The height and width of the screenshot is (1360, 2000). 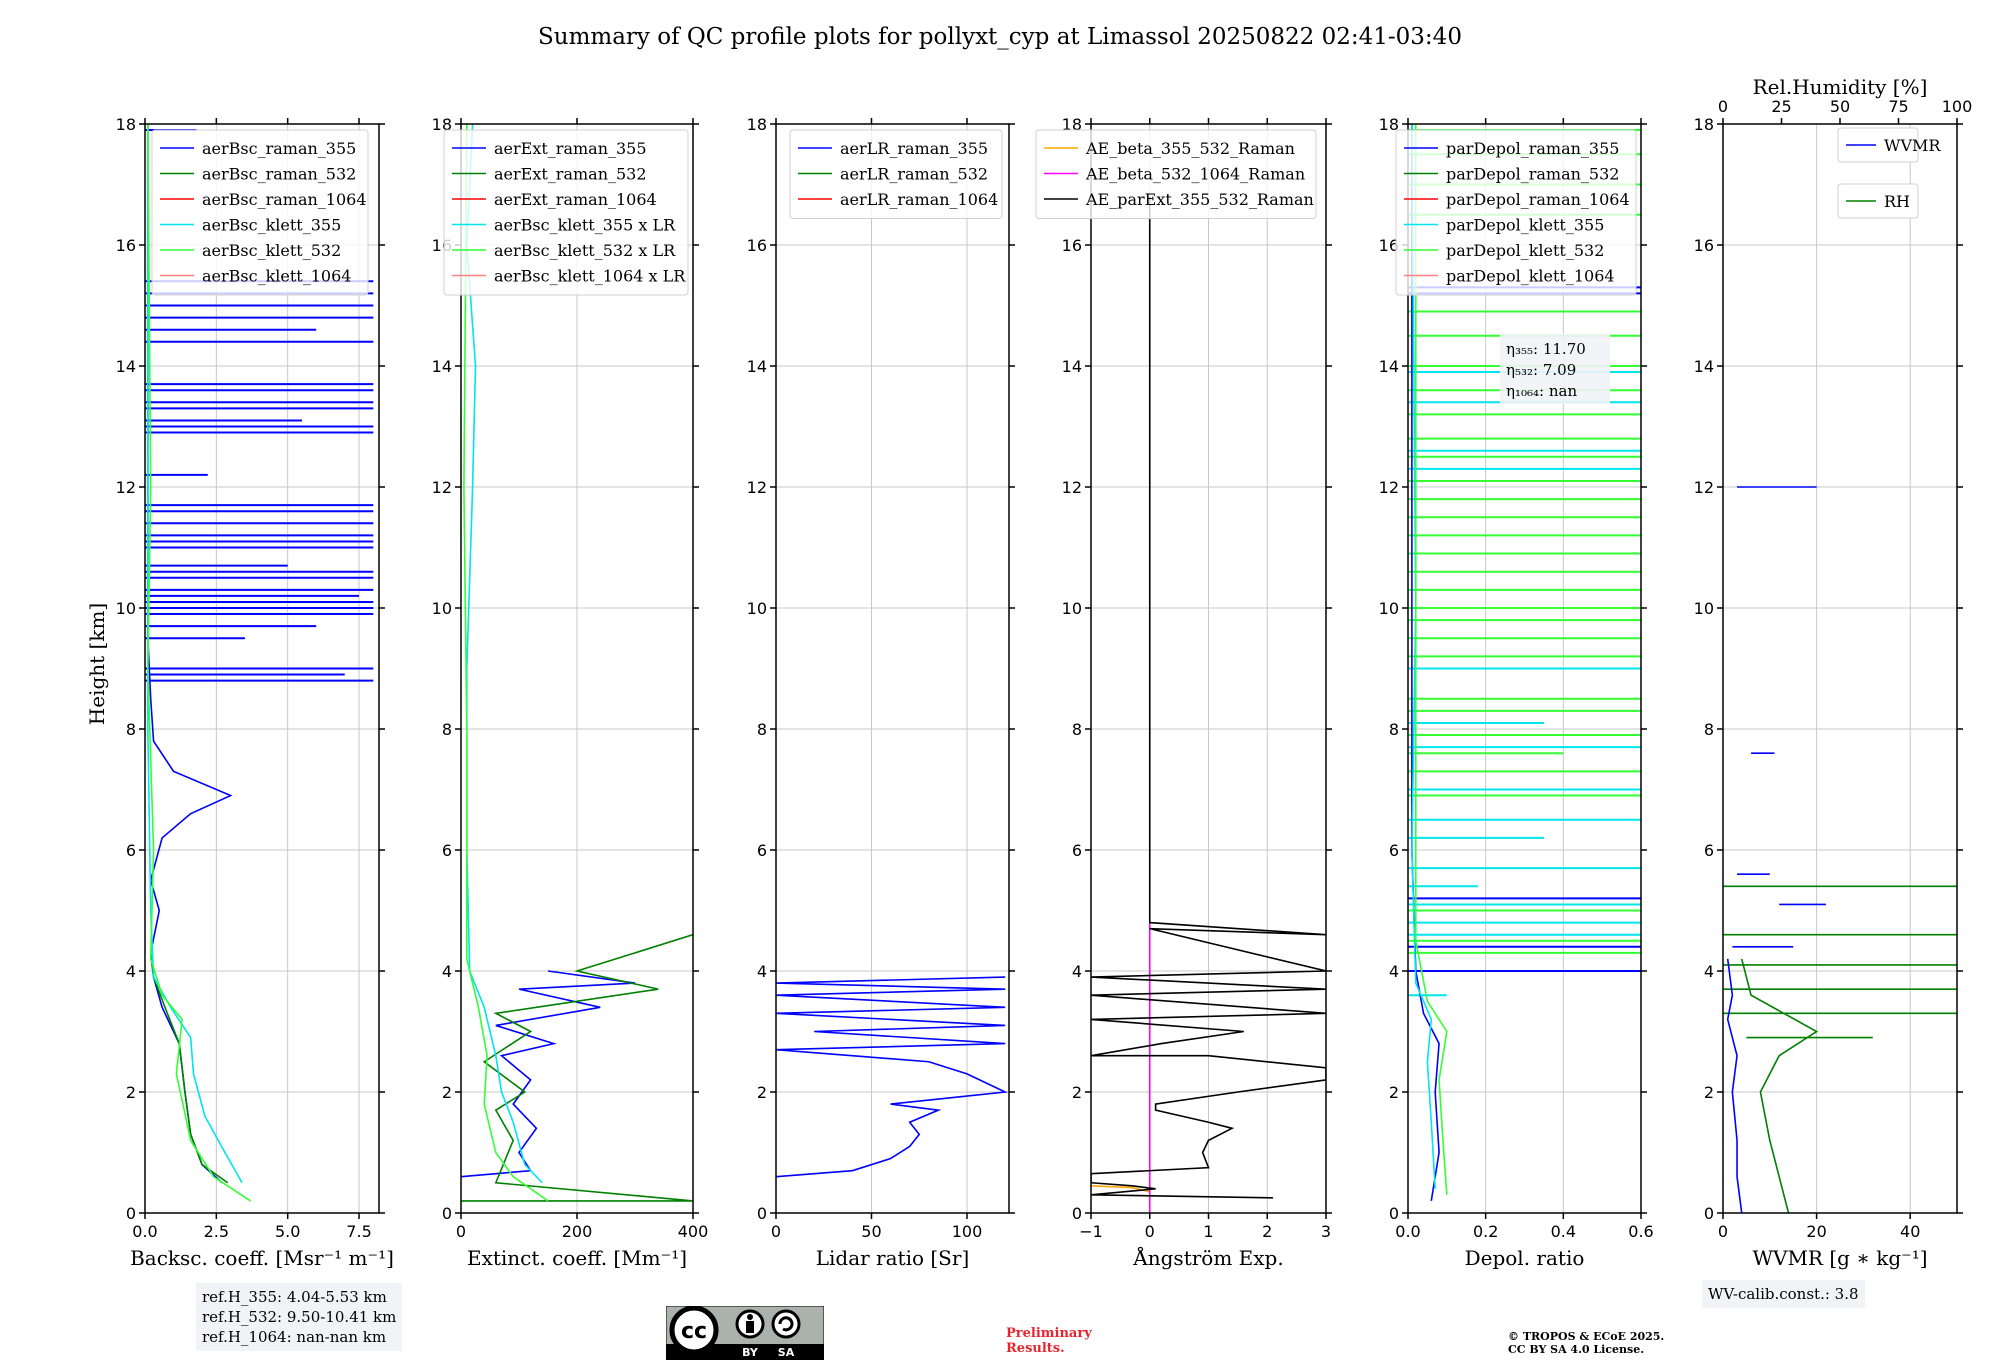 I want to click on top-axis-label: Rel.Humidity [%], so click(x=1840, y=87).